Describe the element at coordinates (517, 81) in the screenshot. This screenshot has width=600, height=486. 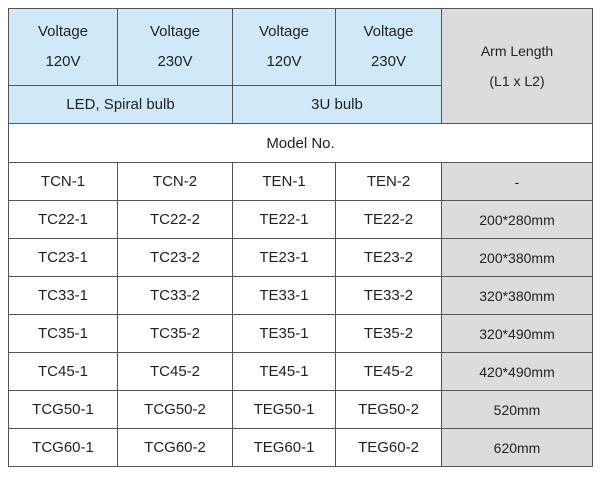
I see `header-text: (L1 x L2)` at that location.